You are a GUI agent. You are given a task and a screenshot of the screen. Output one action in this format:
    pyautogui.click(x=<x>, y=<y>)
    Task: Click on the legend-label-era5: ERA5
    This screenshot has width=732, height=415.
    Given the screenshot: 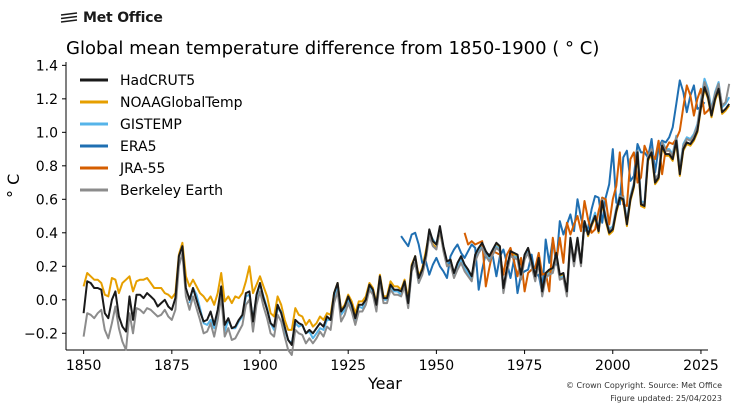 What is the action you would take?
    pyautogui.click(x=138, y=147)
    